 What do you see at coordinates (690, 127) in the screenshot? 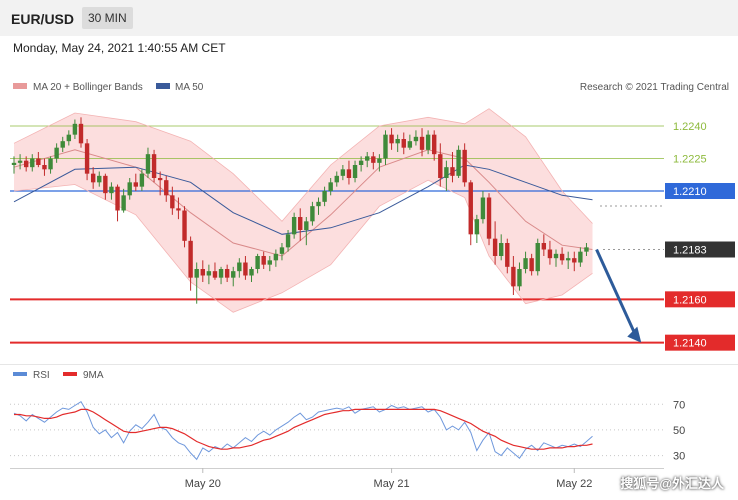
I see `resistance-label: 1.2240` at bounding box center [690, 127].